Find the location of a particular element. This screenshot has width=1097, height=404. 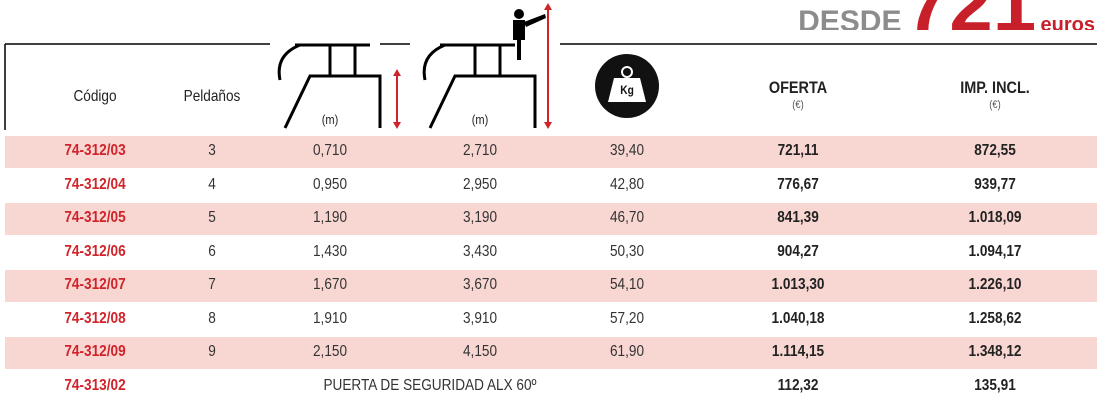

table-cell: 1.013,30 is located at coordinates (798, 284).